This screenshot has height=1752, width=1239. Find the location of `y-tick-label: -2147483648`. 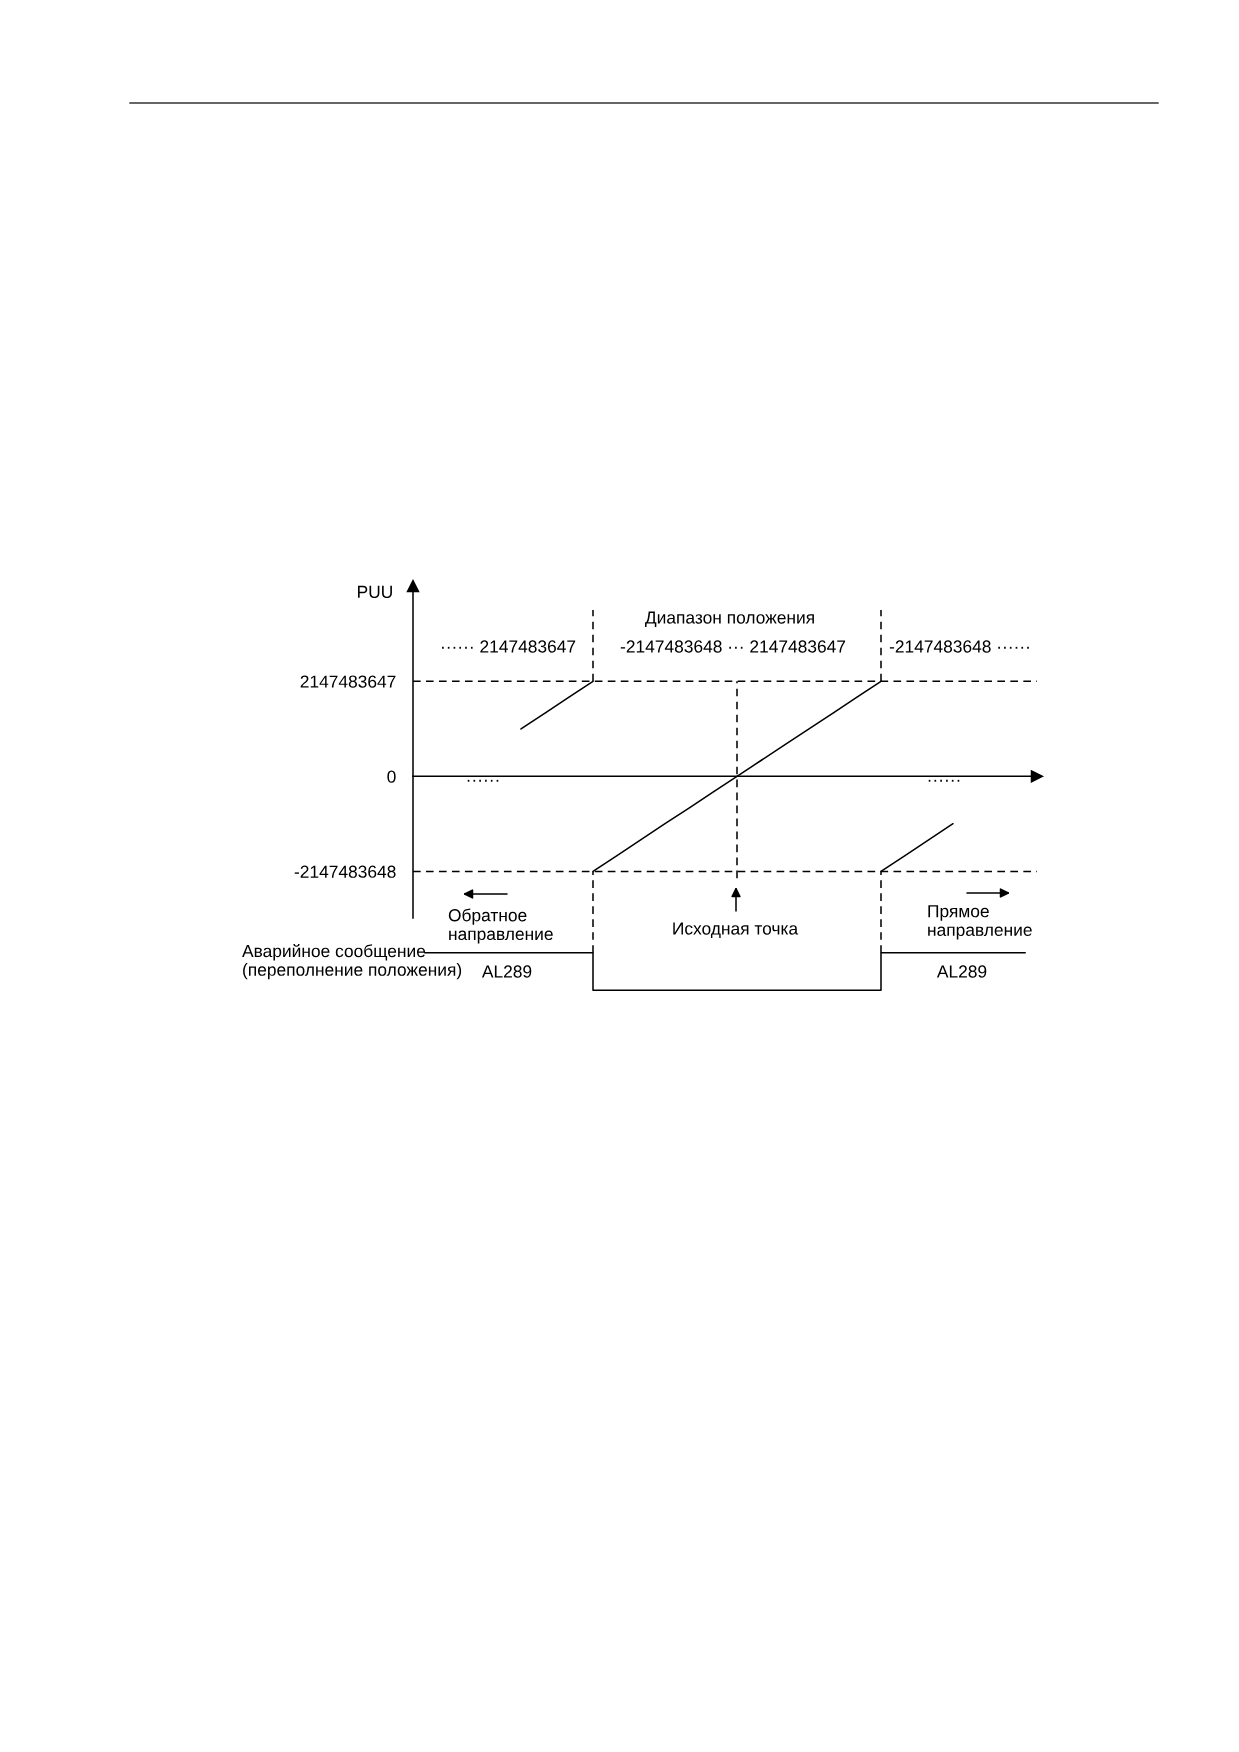

y-tick-label: -2147483648 is located at coordinates (345, 871).